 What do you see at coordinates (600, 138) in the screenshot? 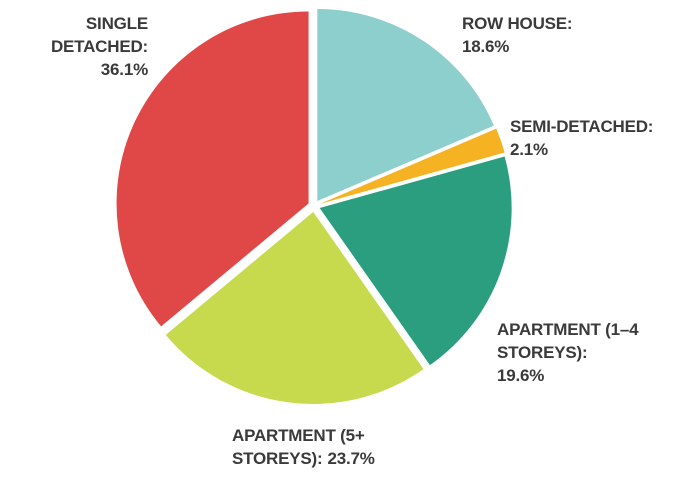
I see `label: SEMI-DETACHED: 2.1%` at bounding box center [600, 138].